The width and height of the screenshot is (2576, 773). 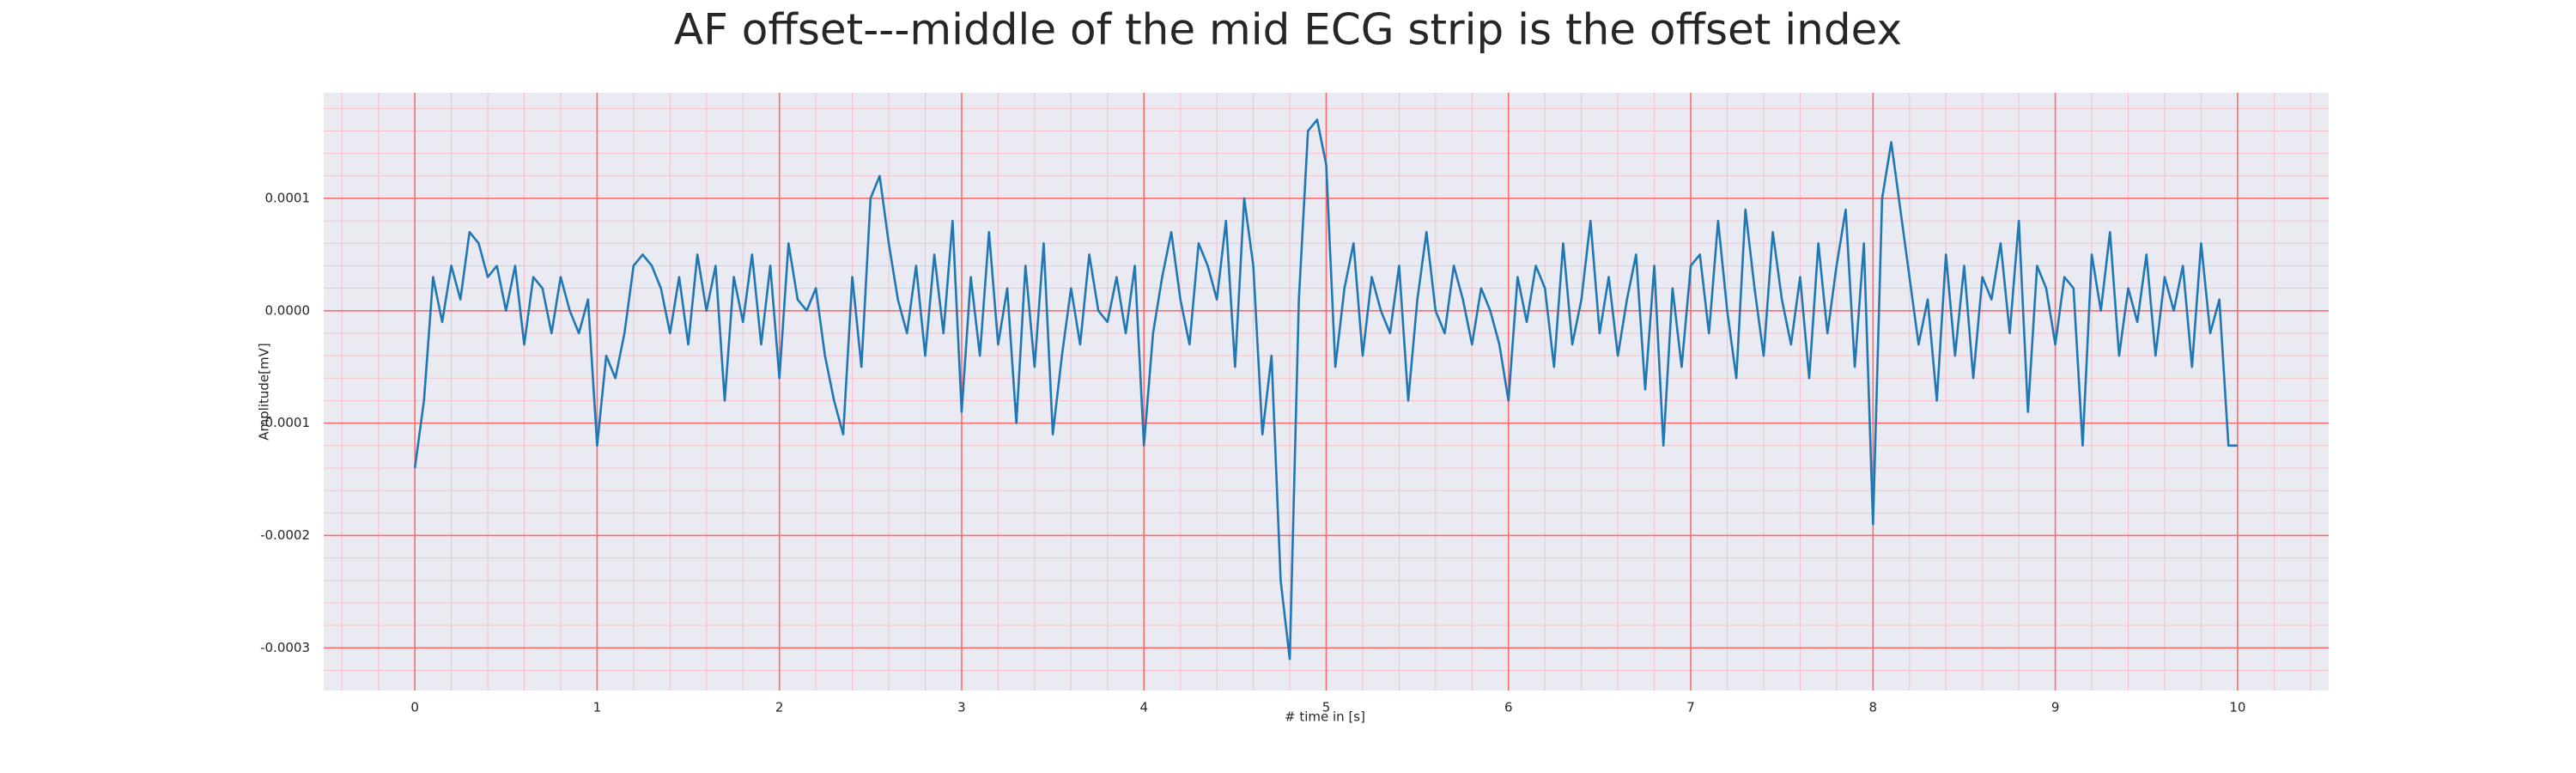 I want to click on y-tick-label: -0.0003, so click(x=285, y=647).